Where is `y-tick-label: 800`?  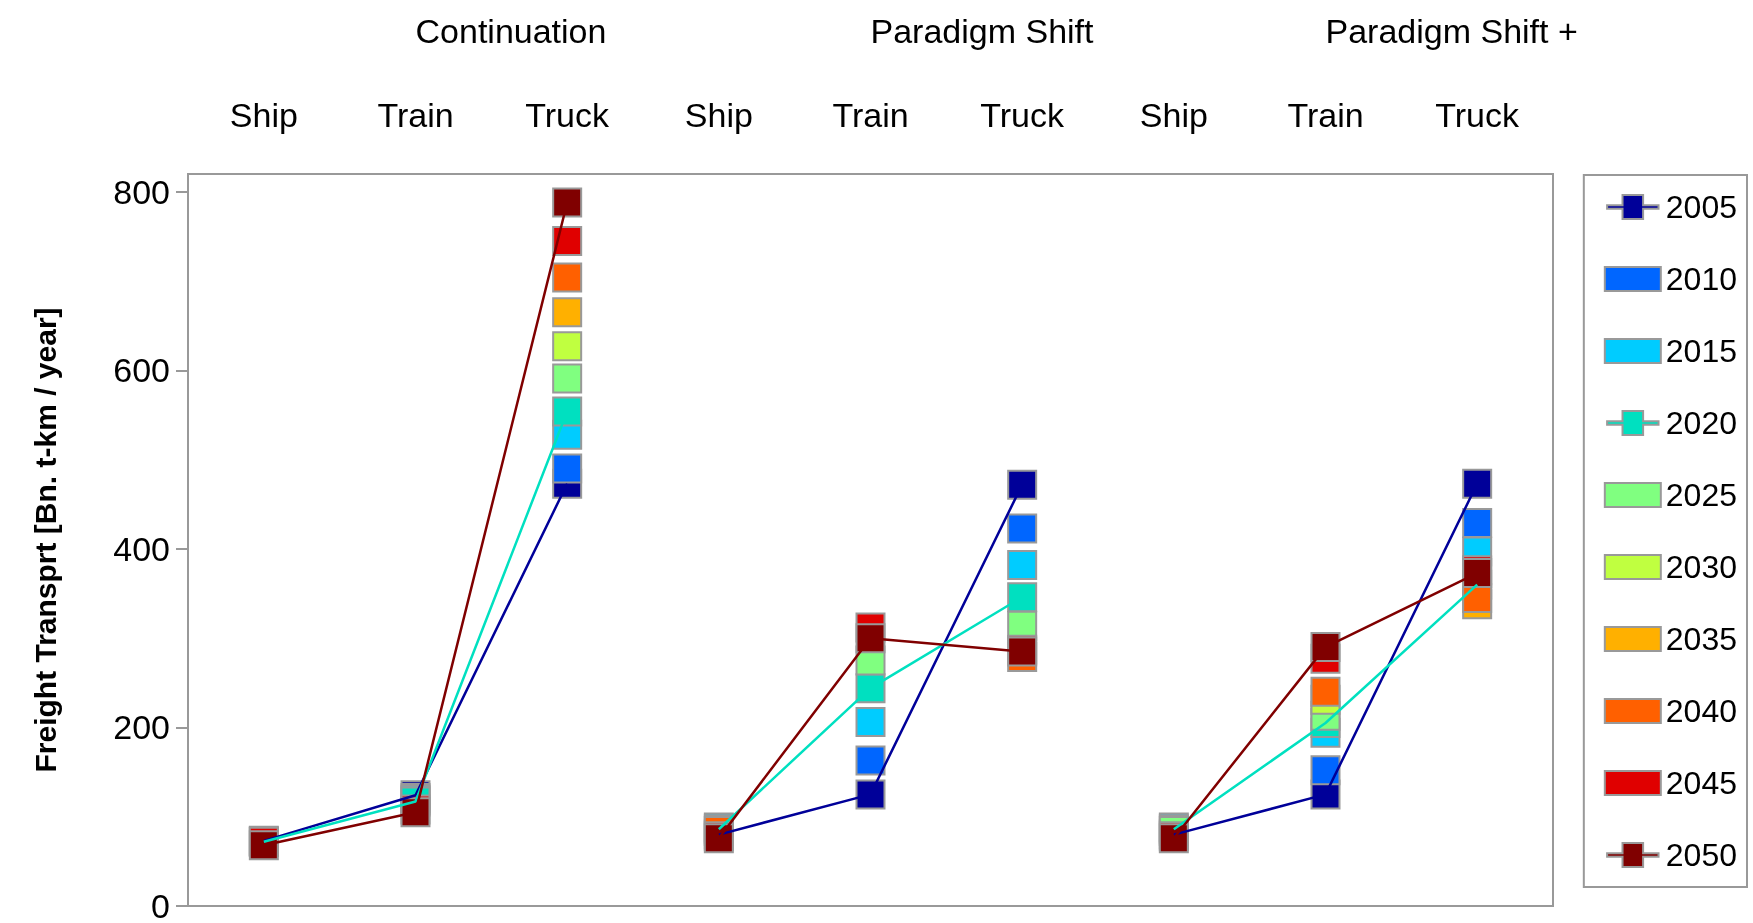 y-tick-label: 800 is located at coordinates (141, 191).